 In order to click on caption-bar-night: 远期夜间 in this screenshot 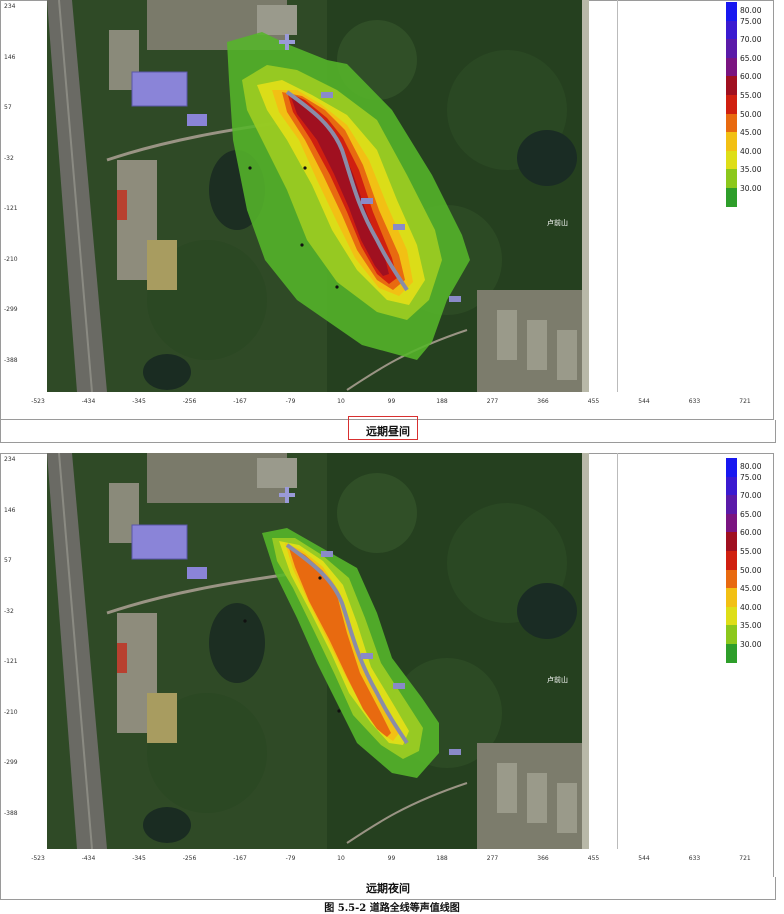, I will do `click(388, 888)`.